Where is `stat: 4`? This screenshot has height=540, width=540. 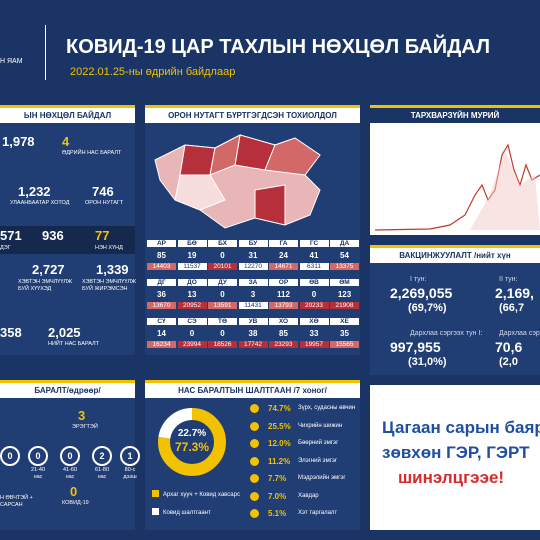
stat: 4 is located at coordinates (66, 141).